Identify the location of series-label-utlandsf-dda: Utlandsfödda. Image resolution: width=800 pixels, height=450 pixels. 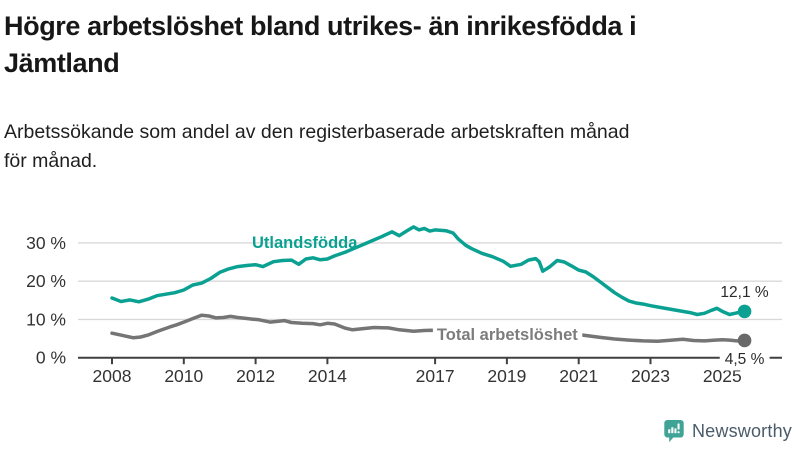
(305, 243).